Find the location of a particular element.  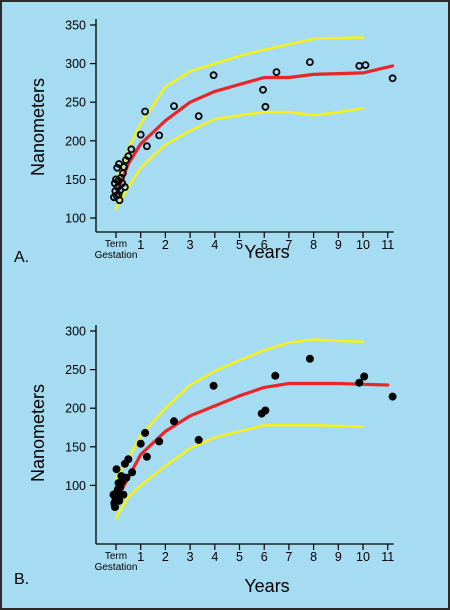

panel-label: B. is located at coordinates (21, 579).